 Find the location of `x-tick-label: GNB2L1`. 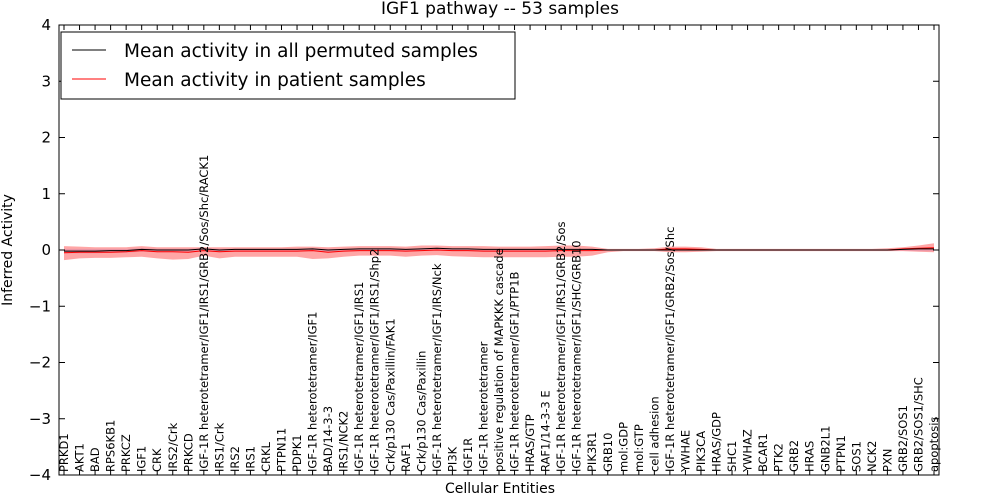

x-tick-label: GNB2L1 is located at coordinates (825, 449).